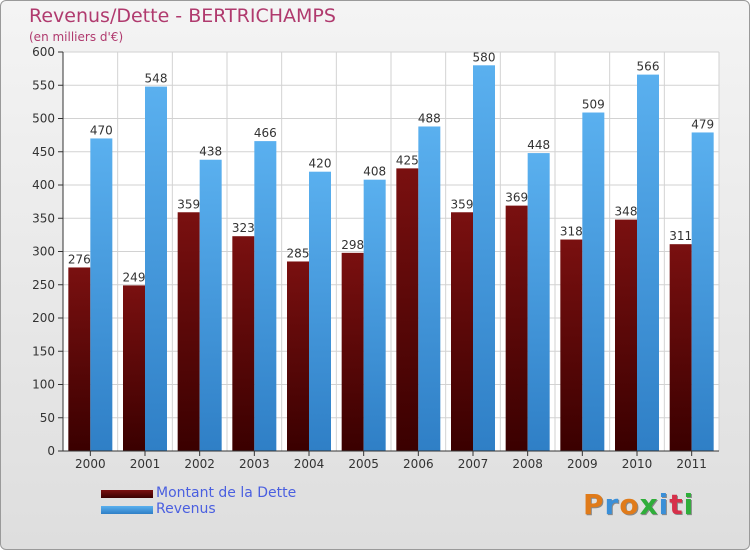  What do you see at coordinates (43, 385) in the screenshot?
I see `y-tick-label: 100` at bounding box center [43, 385].